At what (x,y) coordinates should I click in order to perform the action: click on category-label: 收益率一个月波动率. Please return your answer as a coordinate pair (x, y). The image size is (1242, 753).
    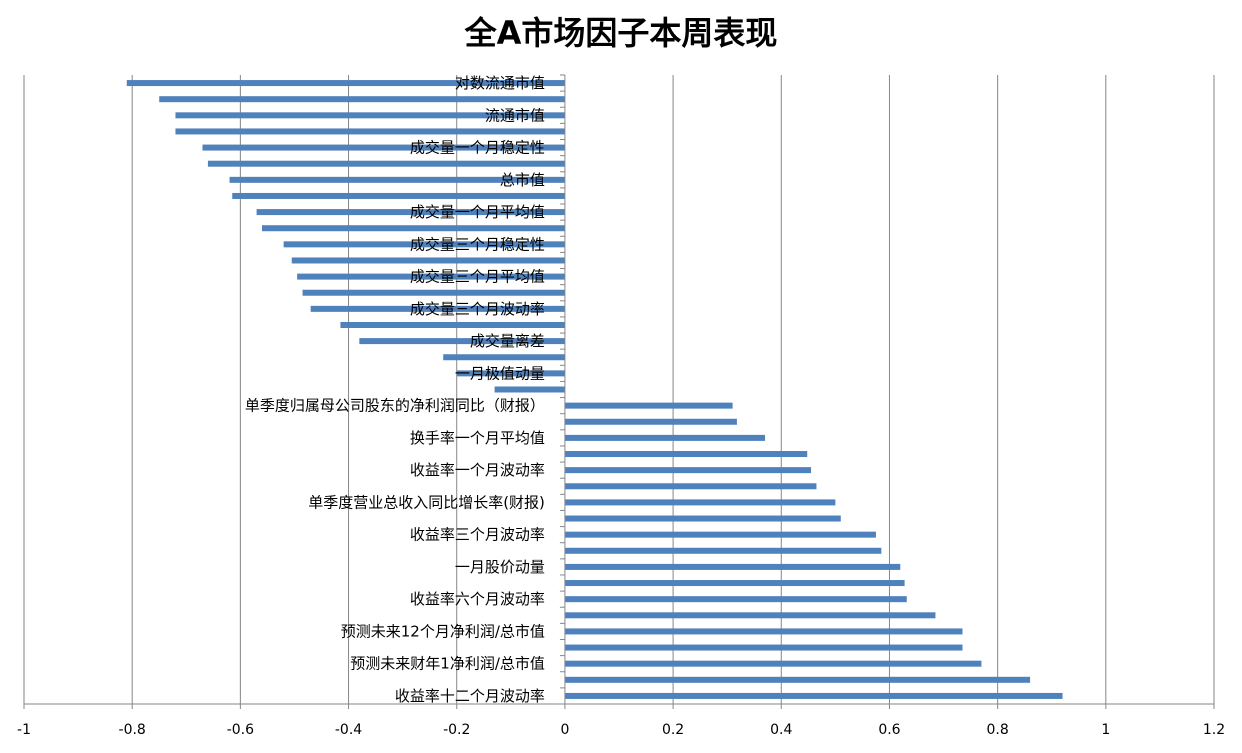
    Looking at the image, I should click on (477, 470).